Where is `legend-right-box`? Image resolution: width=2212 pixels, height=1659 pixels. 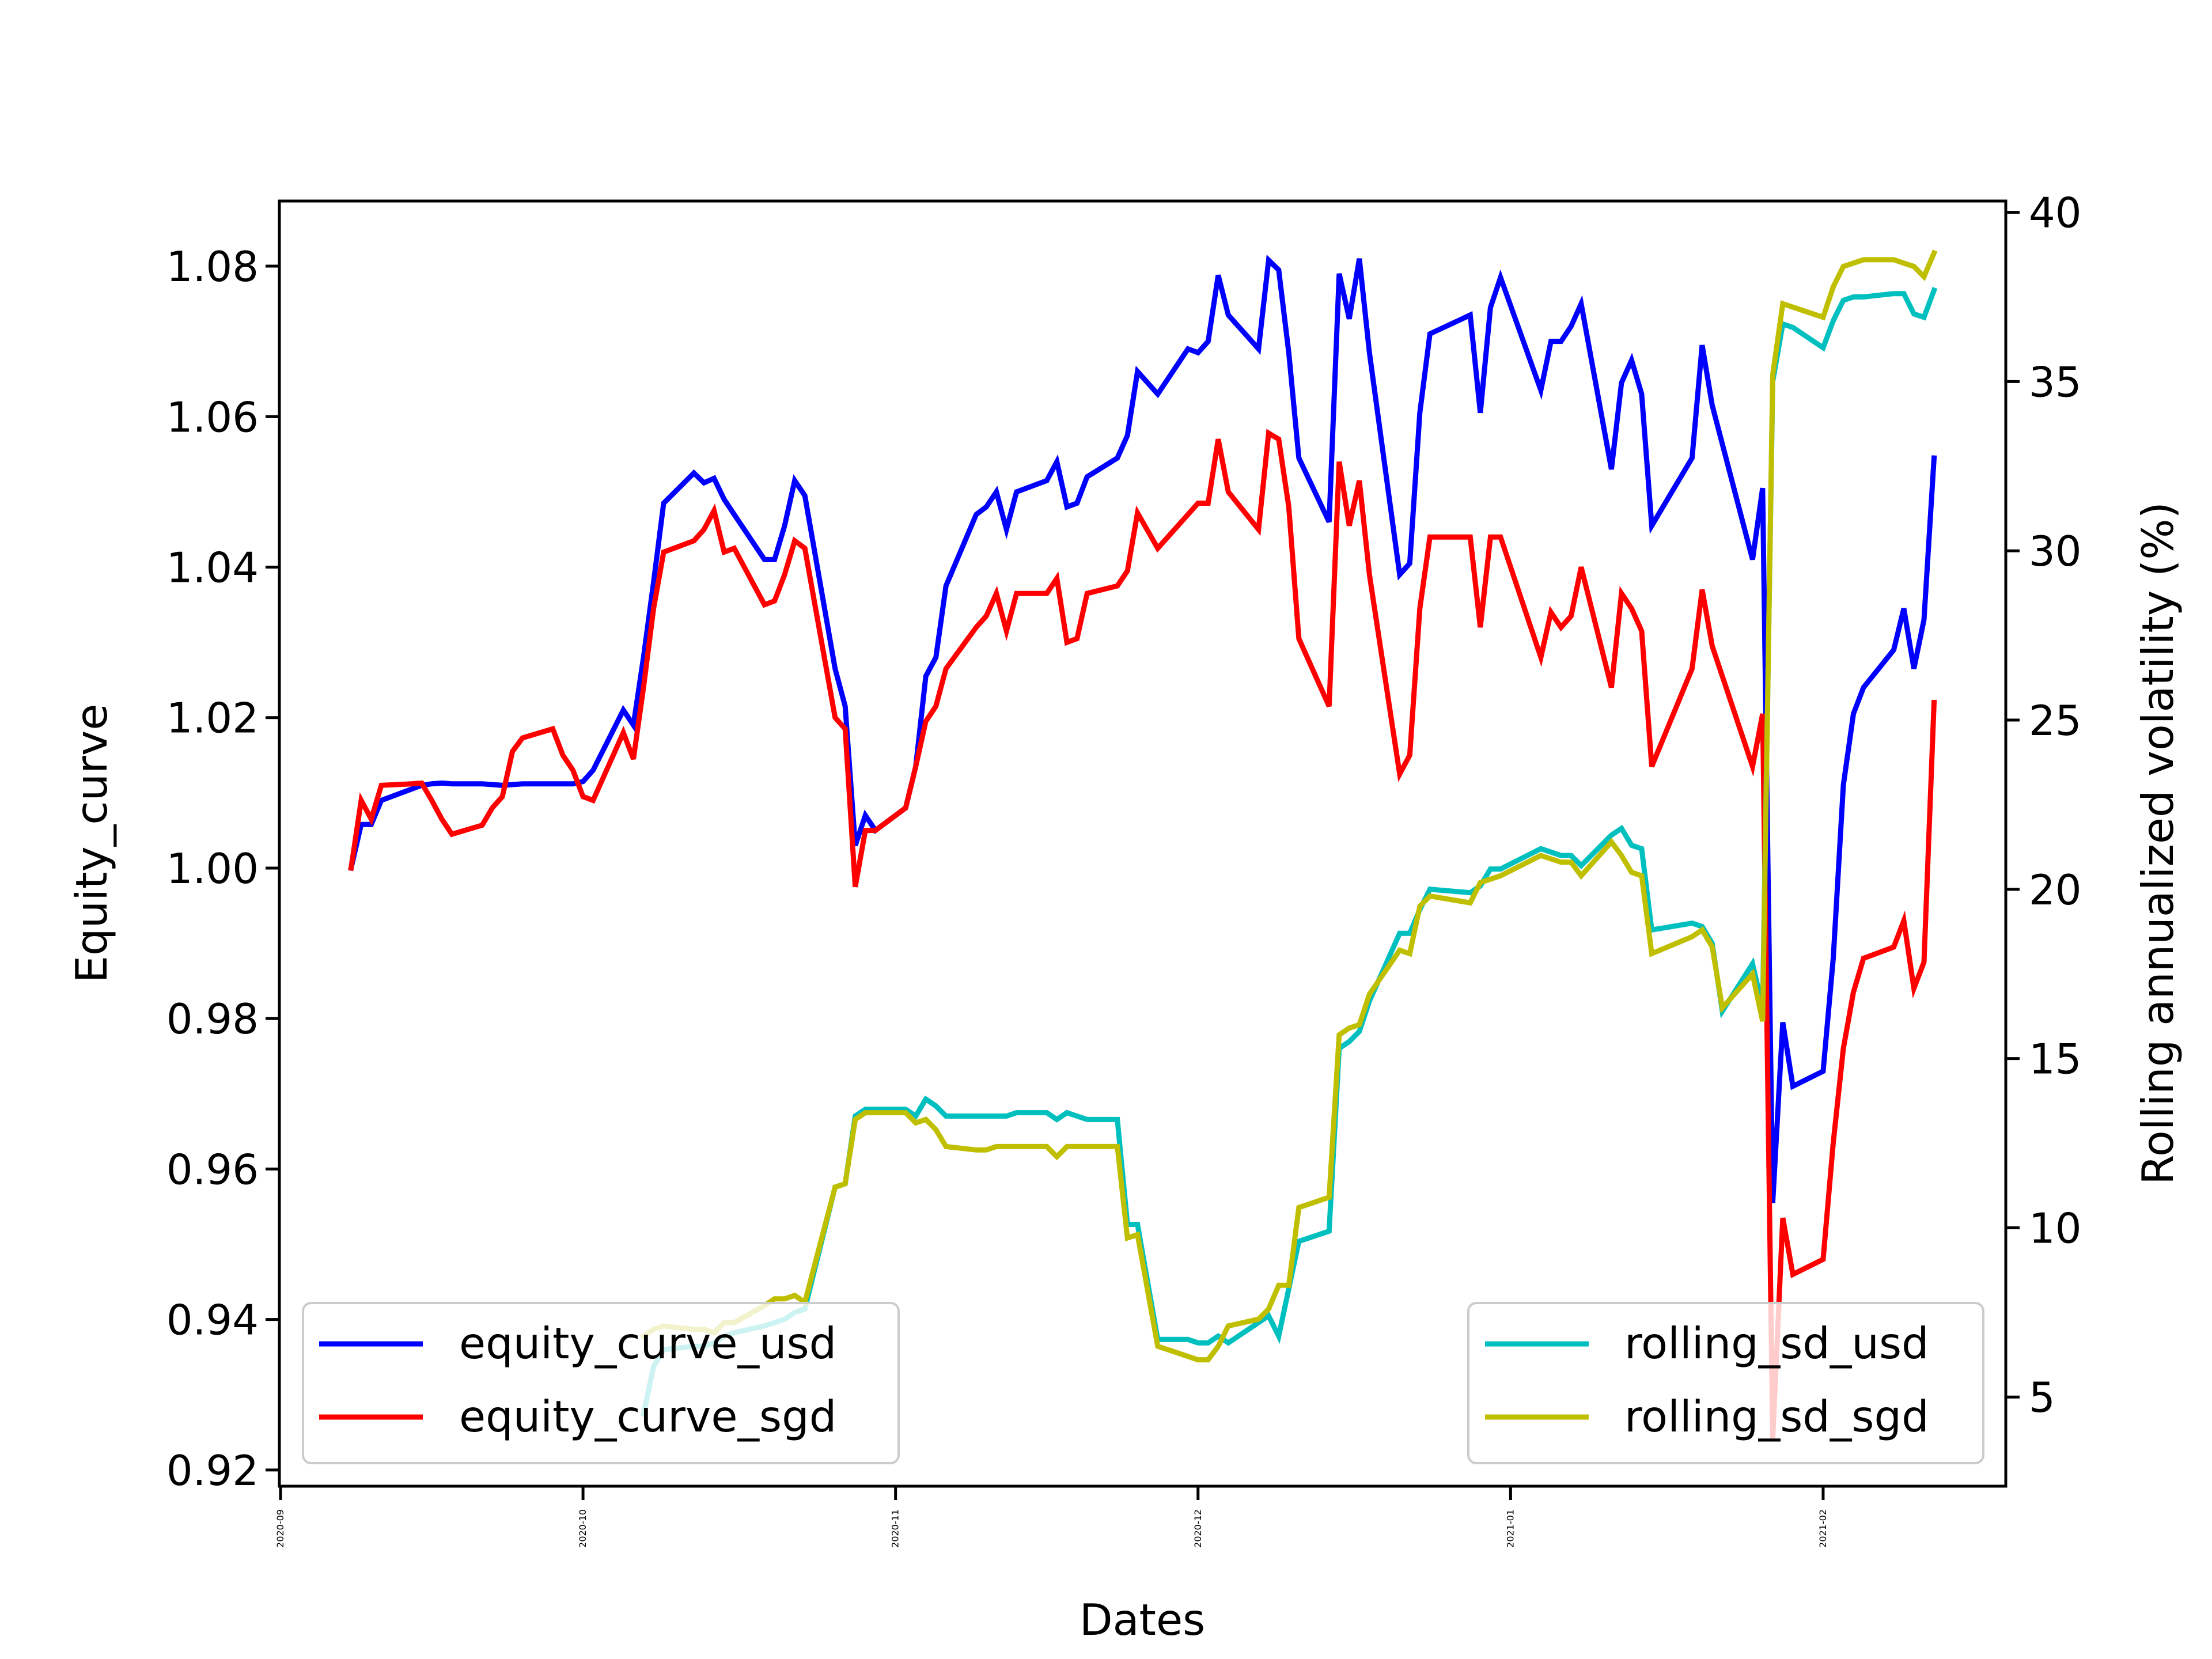
legend-right-box is located at coordinates (1725, 1383).